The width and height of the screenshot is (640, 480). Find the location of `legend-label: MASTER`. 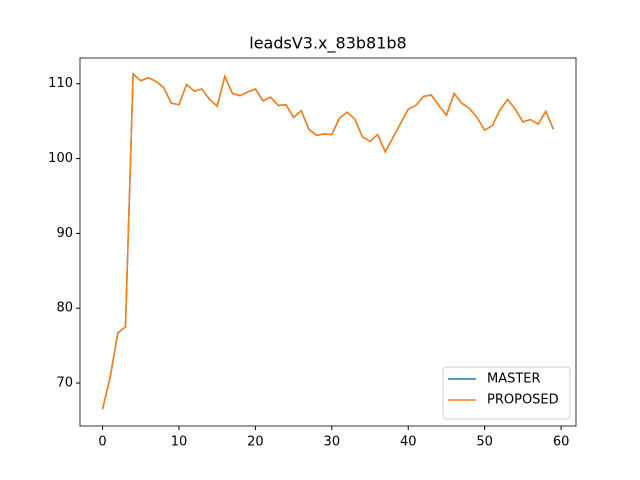

legend-label: MASTER is located at coordinates (514, 379).